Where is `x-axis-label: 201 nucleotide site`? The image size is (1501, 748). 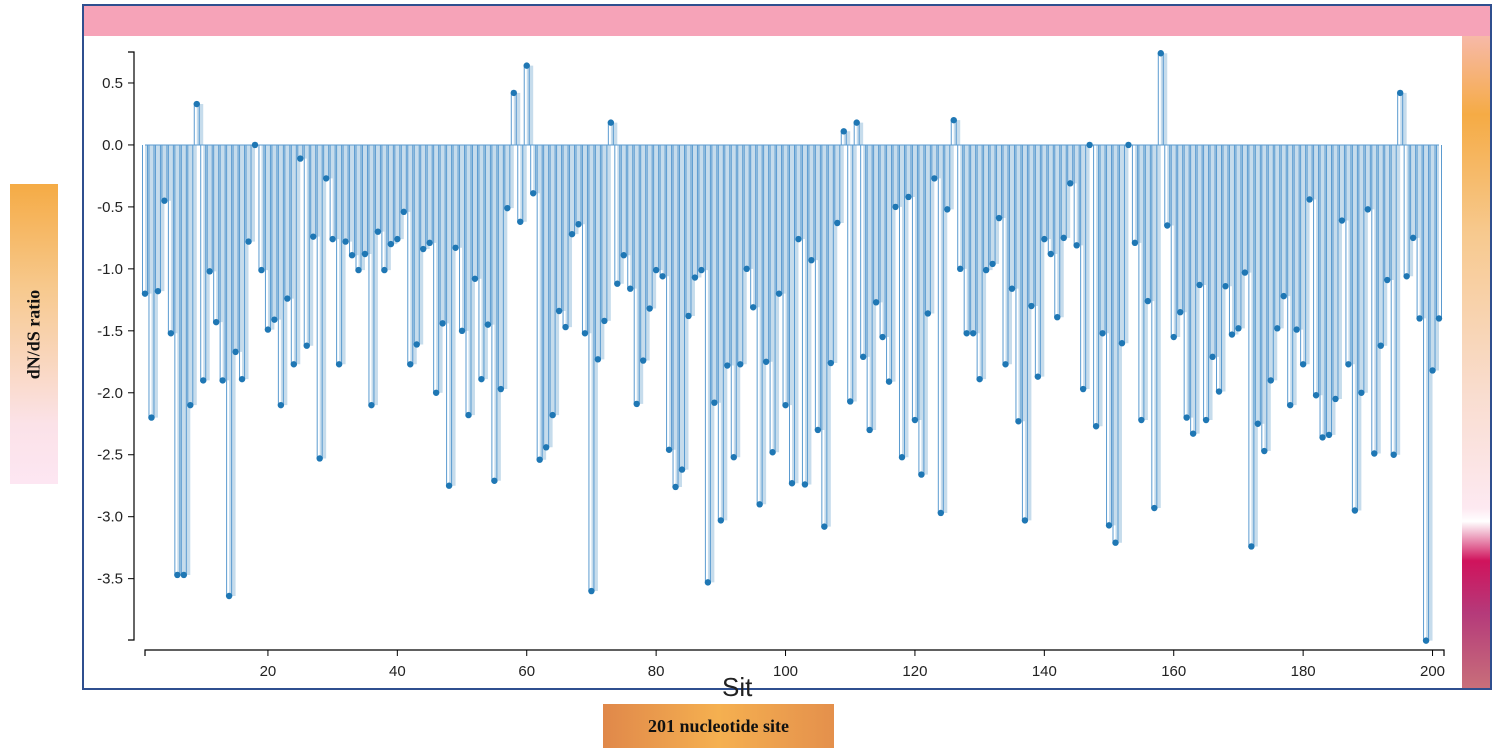 x-axis-label: 201 nucleotide site is located at coordinates (718, 726).